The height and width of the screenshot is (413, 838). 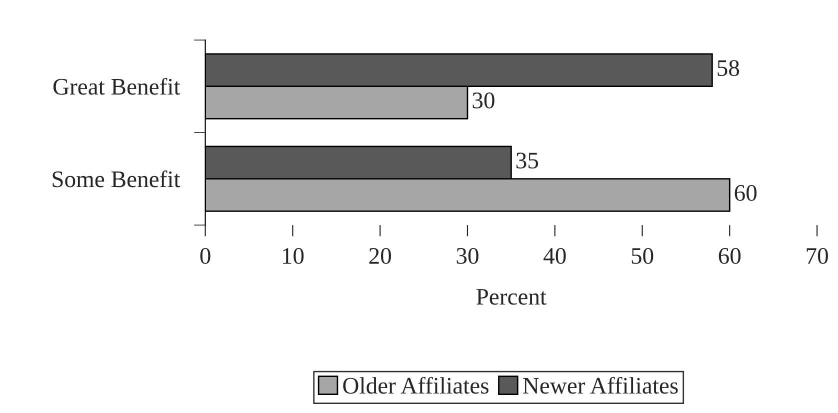 What do you see at coordinates (205, 256) in the screenshot?
I see `x-tick-label: 0` at bounding box center [205, 256].